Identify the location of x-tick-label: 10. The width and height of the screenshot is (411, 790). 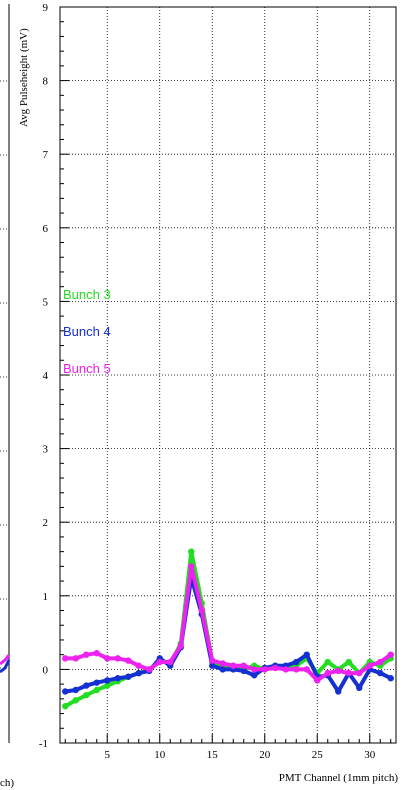
(160, 755).